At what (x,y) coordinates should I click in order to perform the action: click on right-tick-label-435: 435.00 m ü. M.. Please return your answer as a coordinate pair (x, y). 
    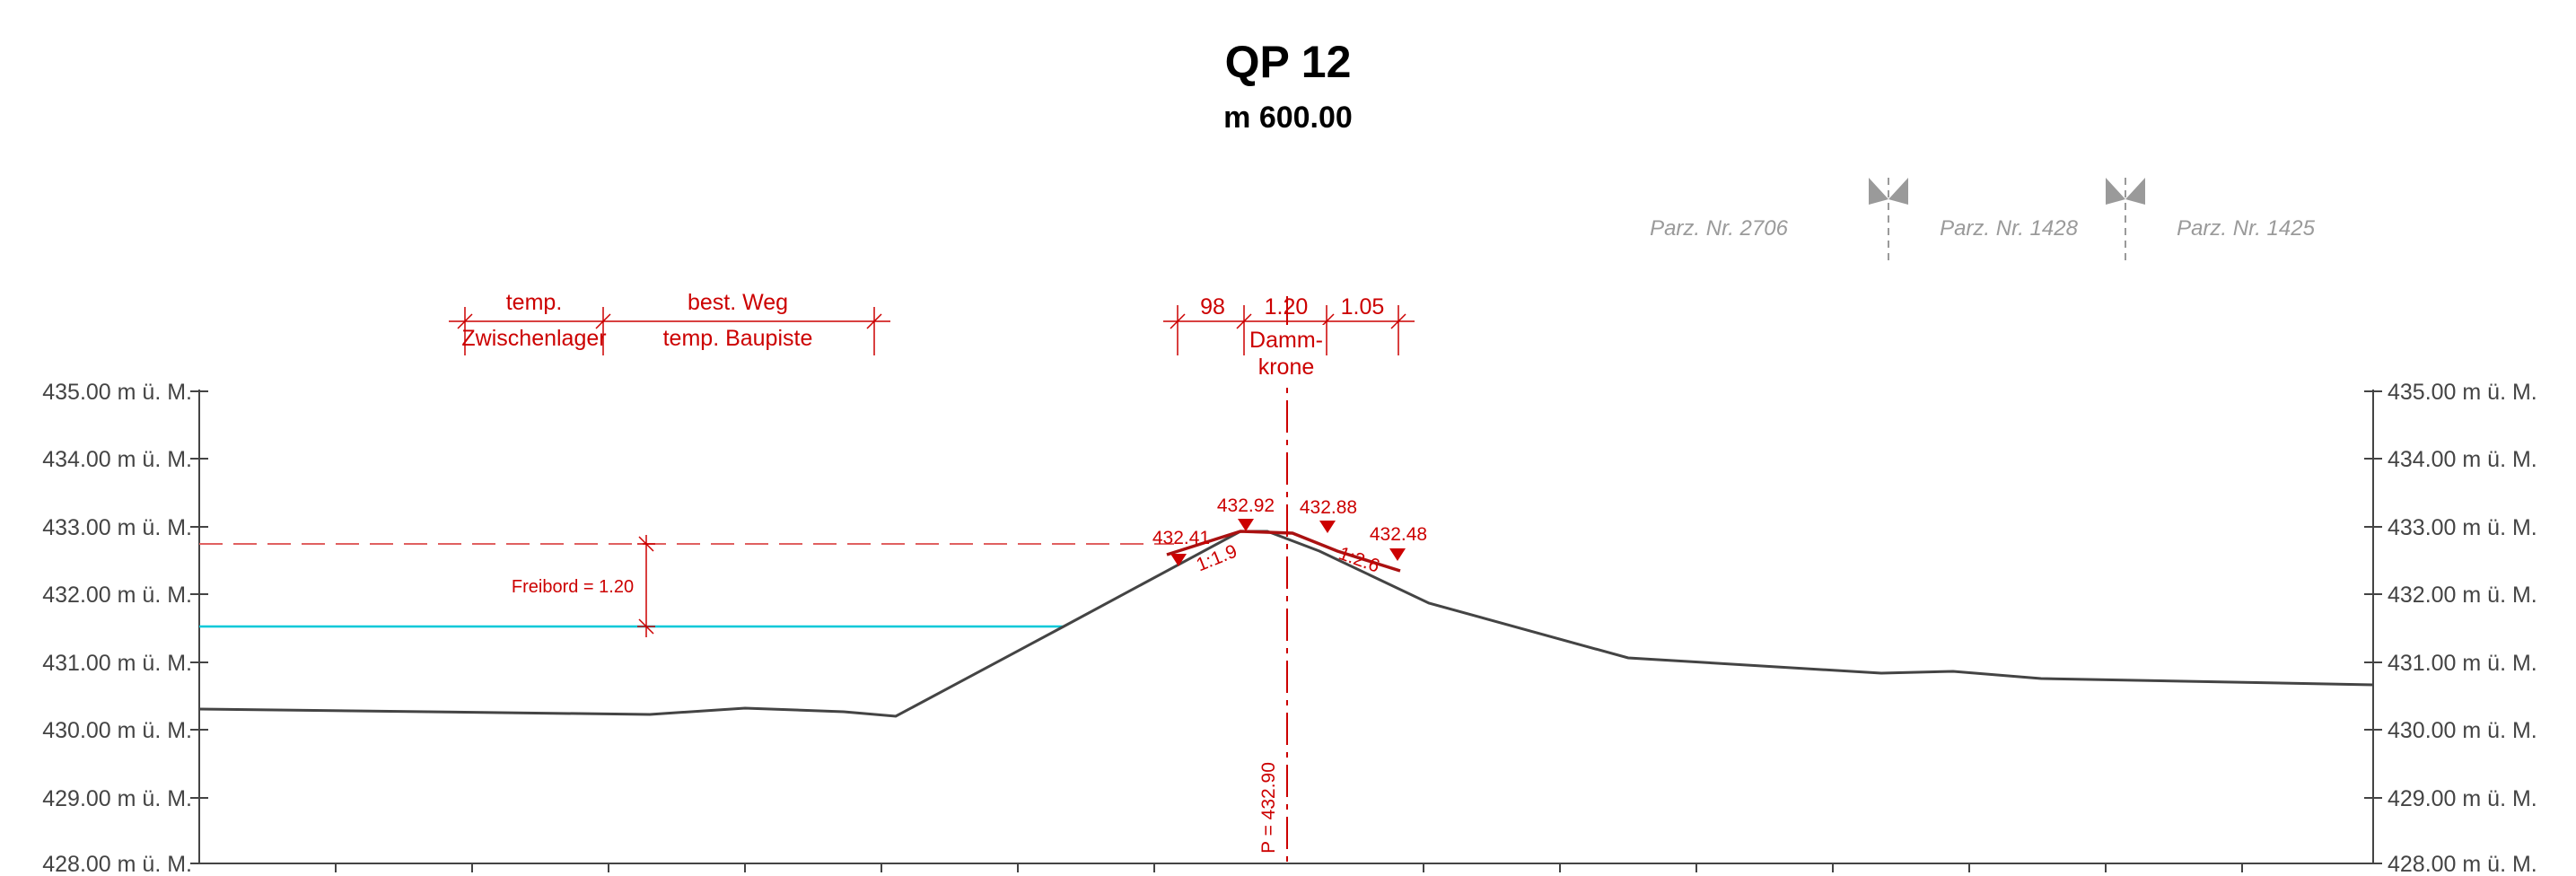
    Looking at the image, I should click on (2462, 392).